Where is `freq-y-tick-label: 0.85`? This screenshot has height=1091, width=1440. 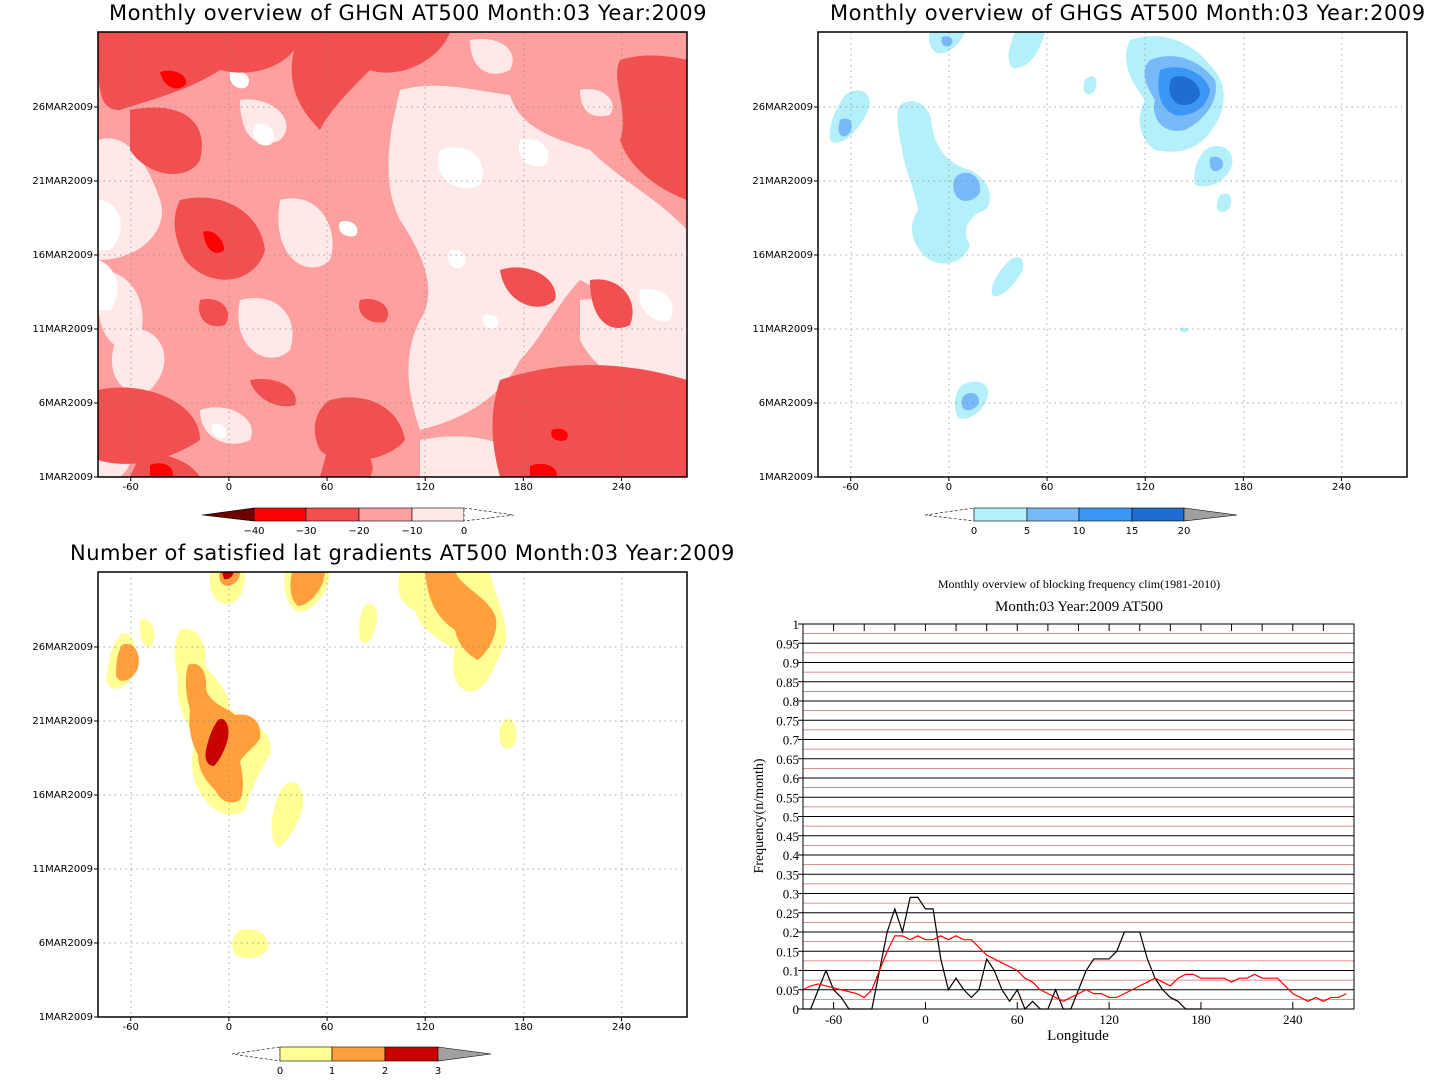 freq-y-tick-label: 0.85 is located at coordinates (787, 682).